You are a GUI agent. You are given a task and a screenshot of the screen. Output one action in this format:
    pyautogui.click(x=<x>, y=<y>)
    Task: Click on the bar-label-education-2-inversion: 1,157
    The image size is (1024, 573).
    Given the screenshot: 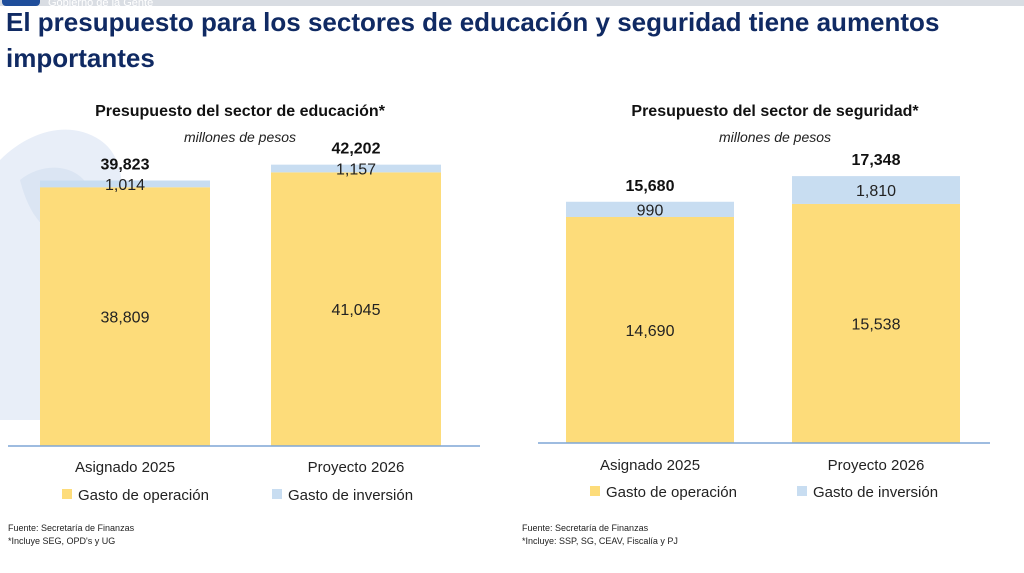 What is the action you would take?
    pyautogui.click(x=356, y=170)
    